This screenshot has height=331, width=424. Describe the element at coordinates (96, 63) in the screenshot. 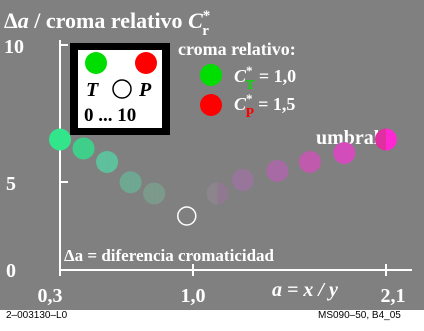

I see `inset-green-dot` at that location.